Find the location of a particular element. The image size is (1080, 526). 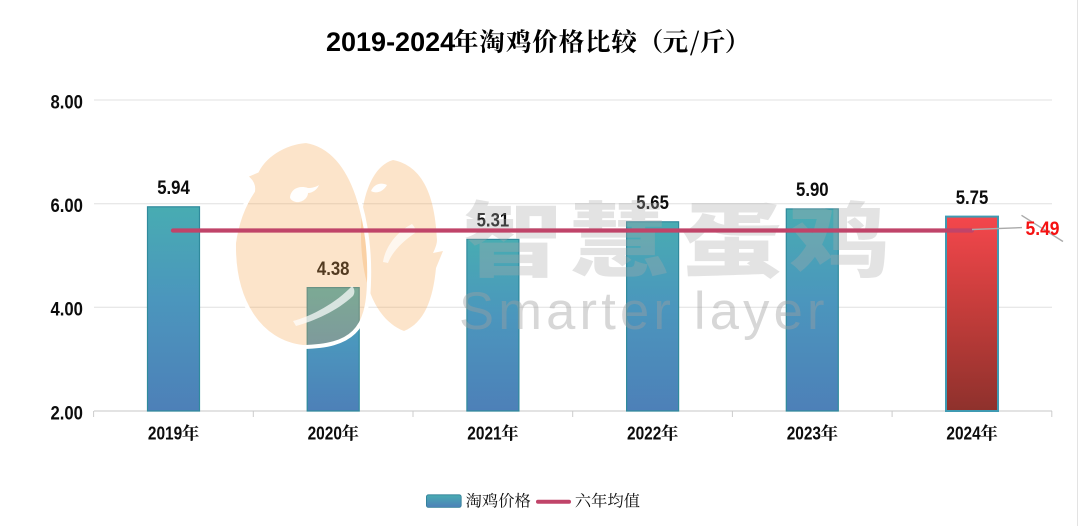

svg-text: 2022 is located at coordinates (644, 432).